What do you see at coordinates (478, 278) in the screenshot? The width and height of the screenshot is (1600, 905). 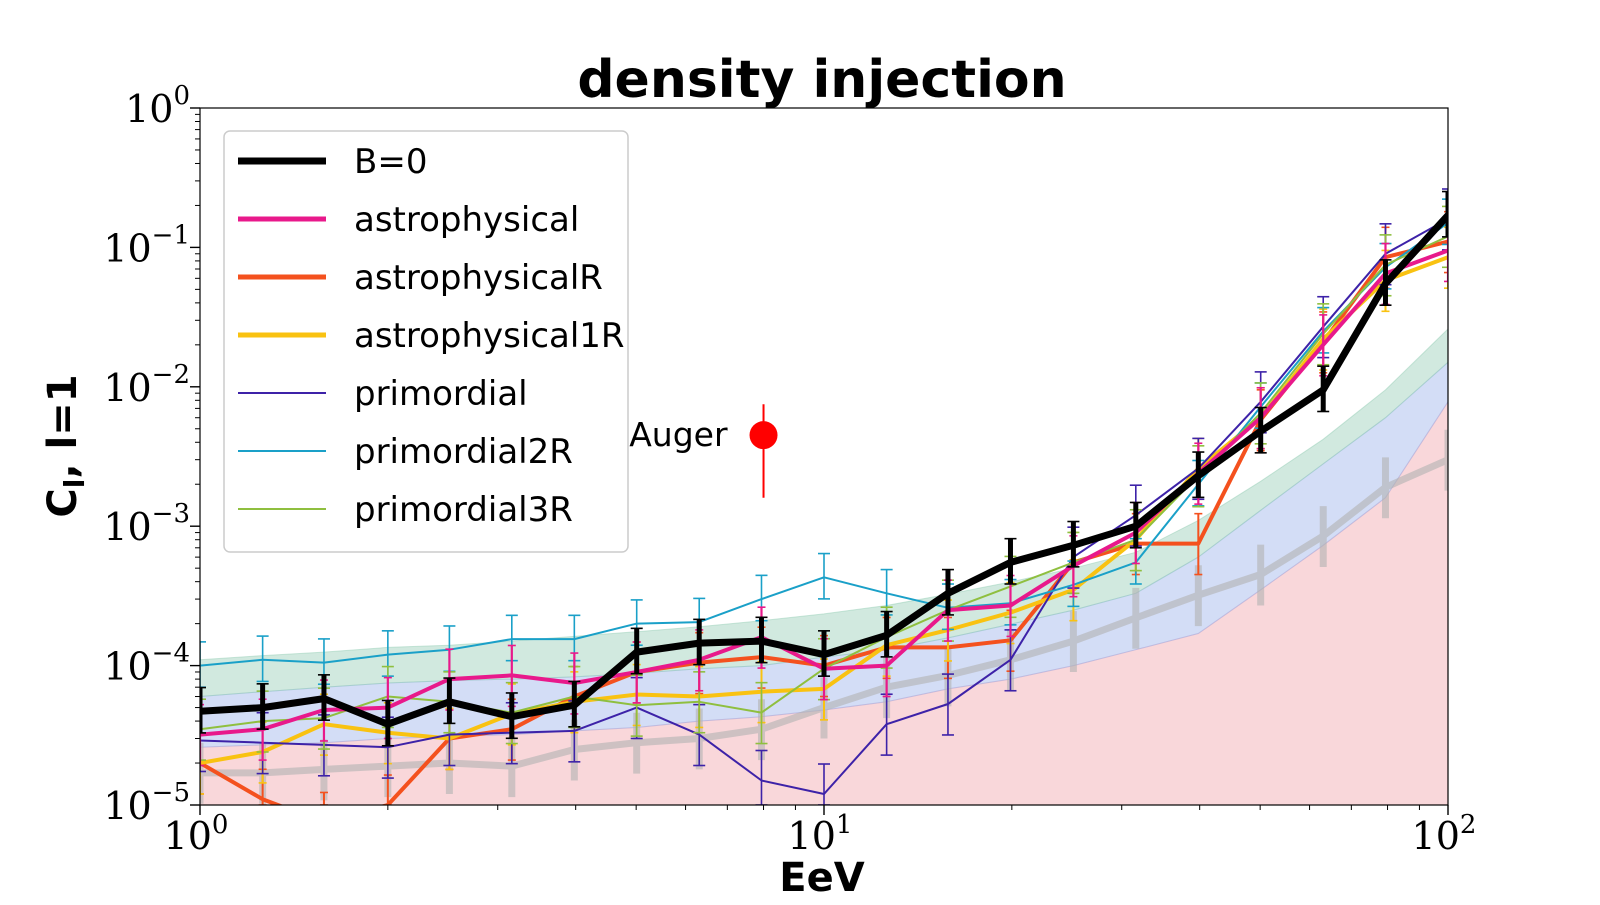 I see `legend-label: astrophysicalR` at bounding box center [478, 278].